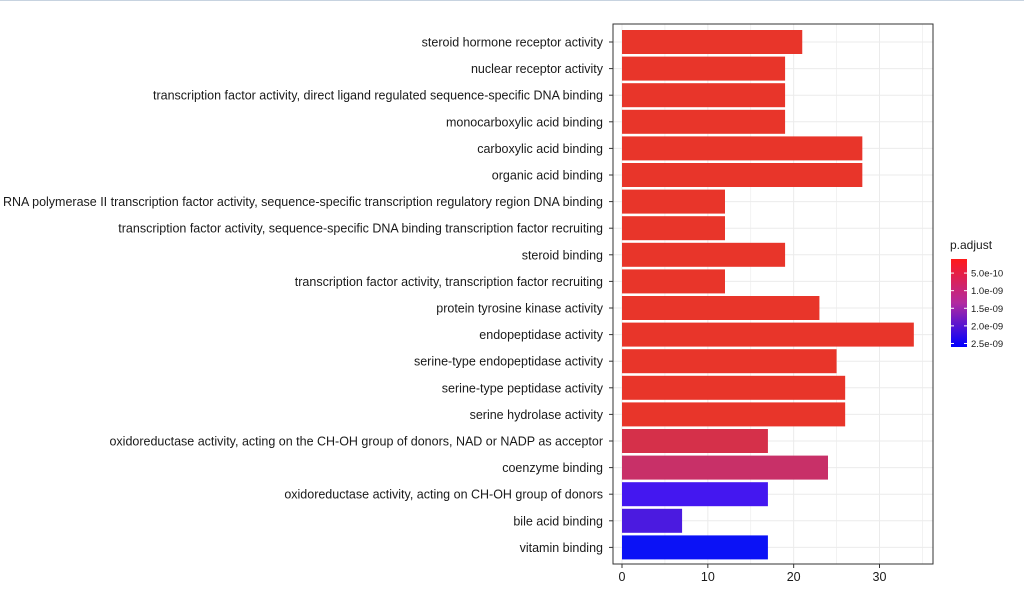 Image resolution: width=1024 pixels, height=592 pixels. I want to click on category-label-20: vitamin binding, so click(561, 548).